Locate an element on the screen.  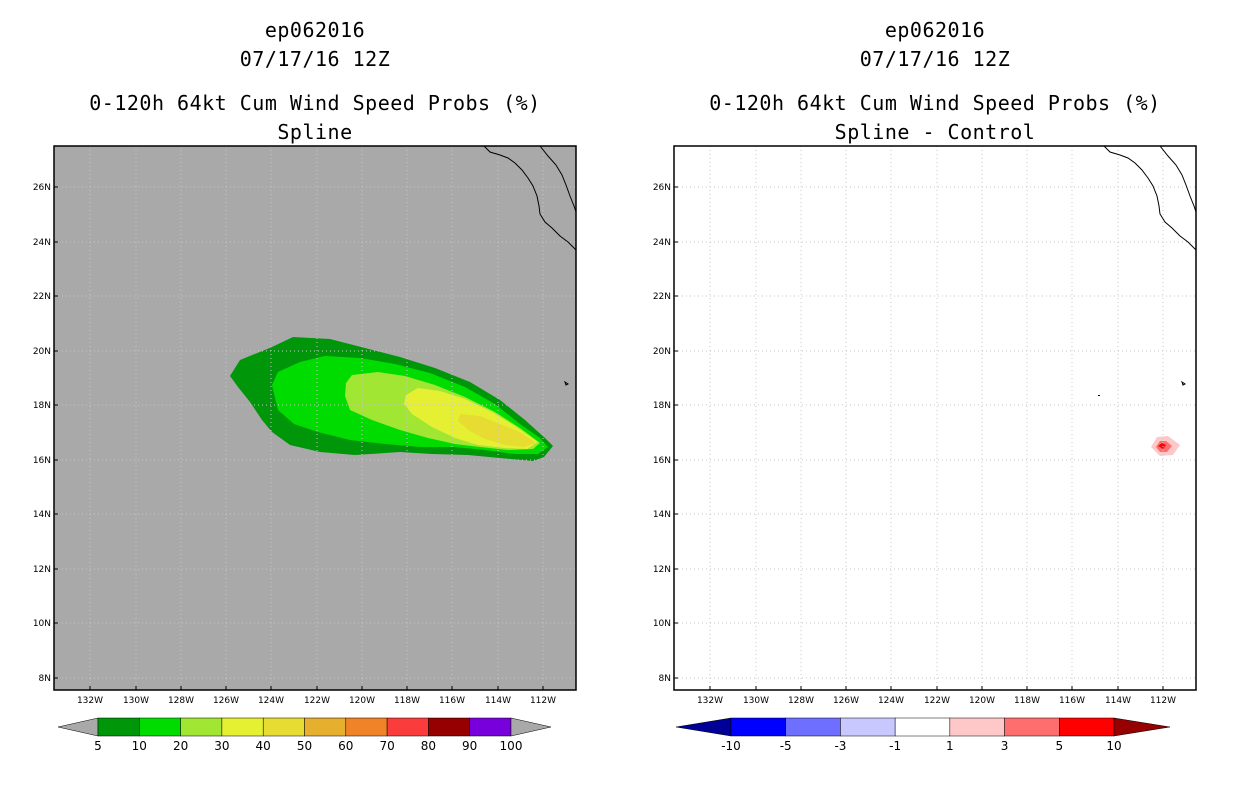
left-storm-id: ep062016 is located at coordinates (315, 30).